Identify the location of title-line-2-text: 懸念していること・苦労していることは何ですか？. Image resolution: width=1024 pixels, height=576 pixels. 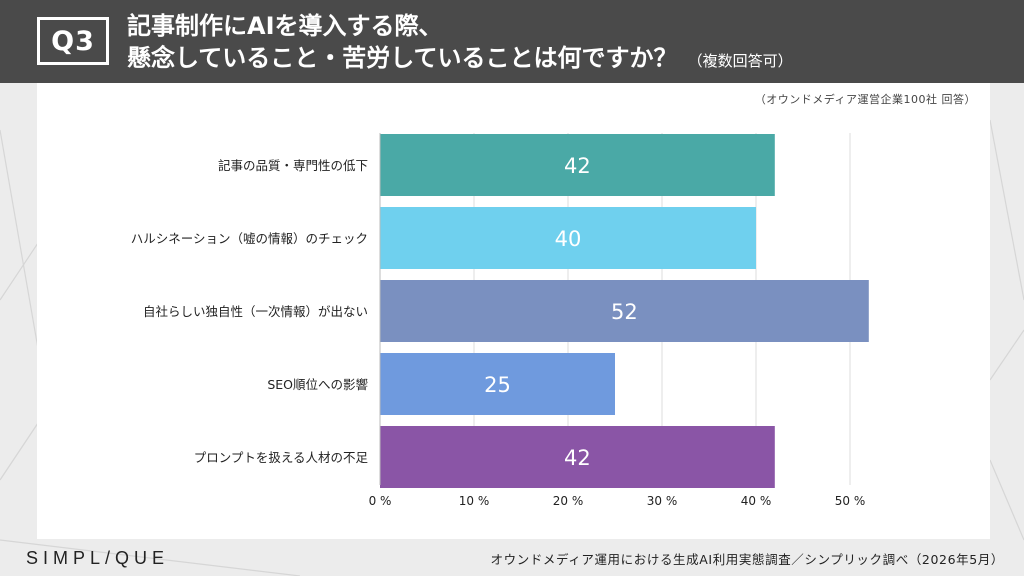
(402, 58).